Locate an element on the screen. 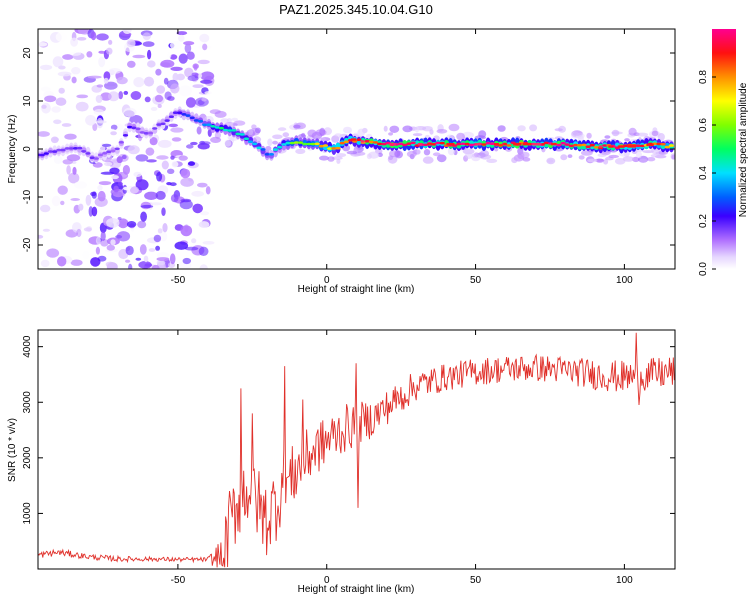  y-tick-label: -20 is located at coordinates (27, 244).